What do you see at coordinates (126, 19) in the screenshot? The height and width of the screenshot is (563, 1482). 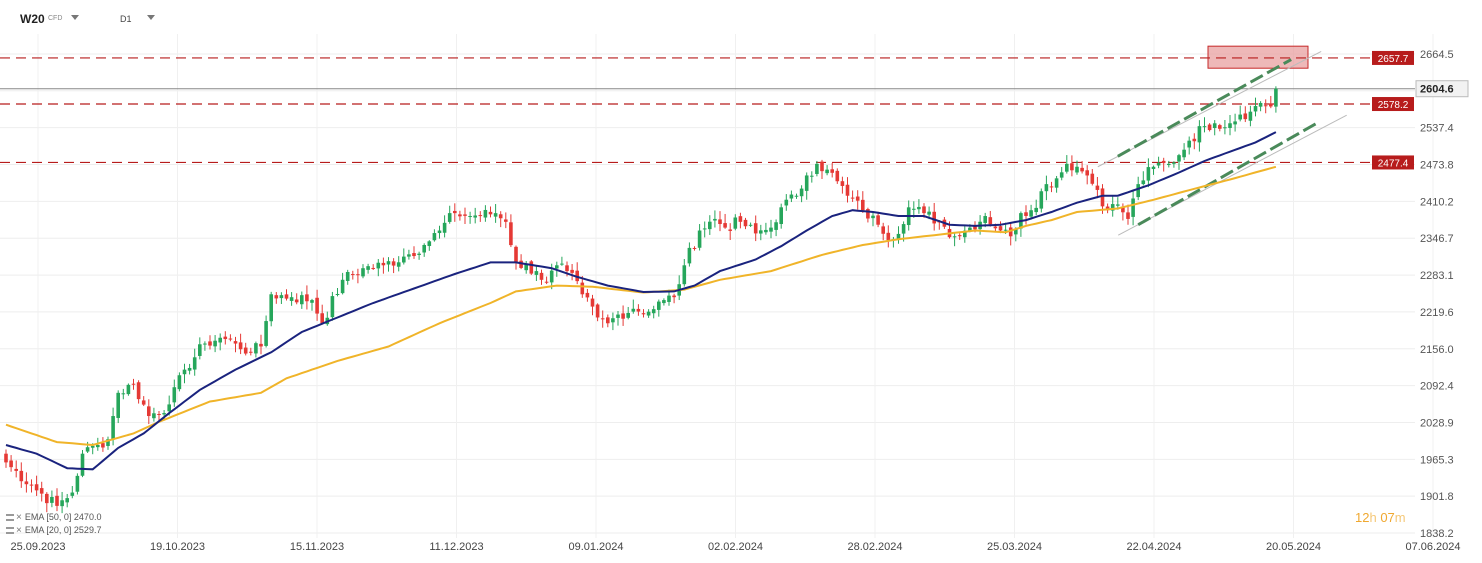 I see `timeframe-label: D1` at bounding box center [126, 19].